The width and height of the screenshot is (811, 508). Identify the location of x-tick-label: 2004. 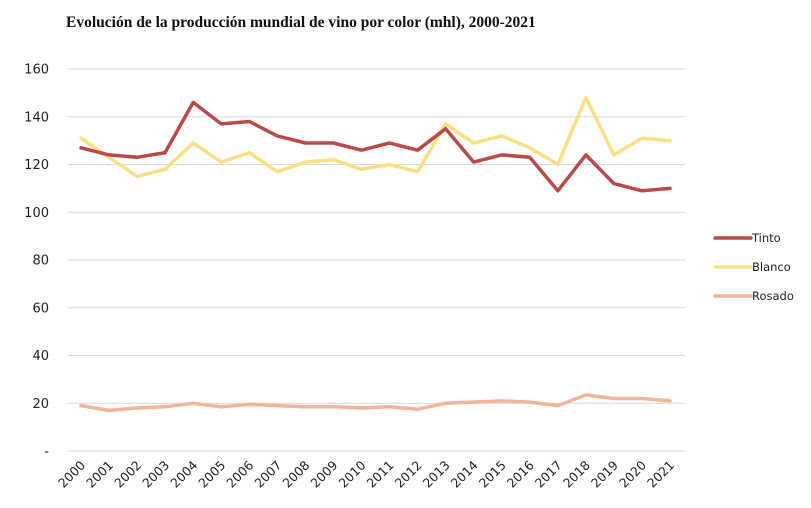
(183, 473).